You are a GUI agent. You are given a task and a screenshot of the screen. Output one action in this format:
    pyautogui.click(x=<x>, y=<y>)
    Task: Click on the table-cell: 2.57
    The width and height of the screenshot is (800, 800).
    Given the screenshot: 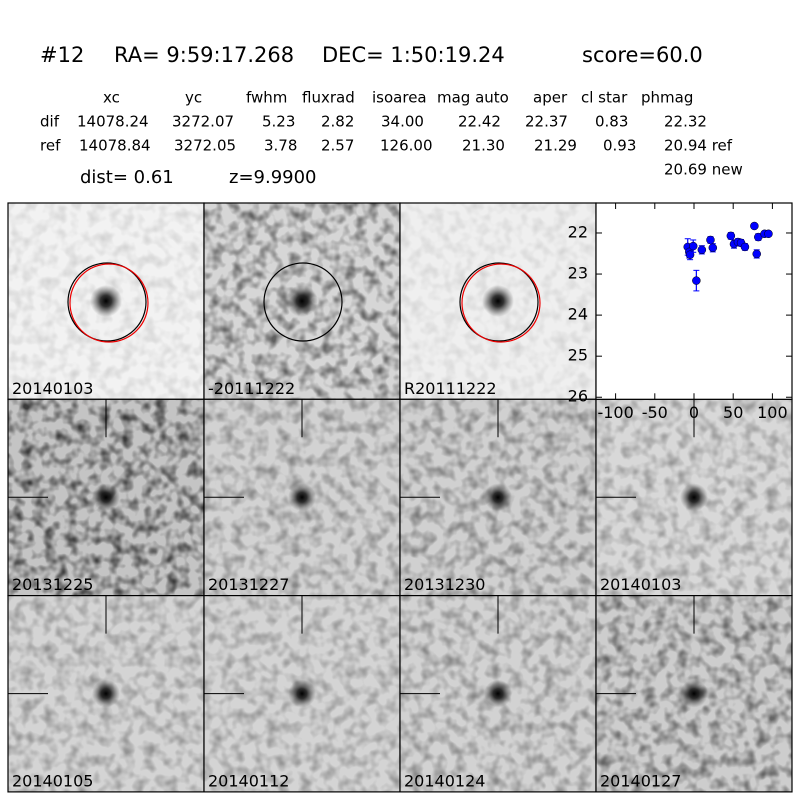 What is the action you would take?
    pyautogui.click(x=337, y=146)
    